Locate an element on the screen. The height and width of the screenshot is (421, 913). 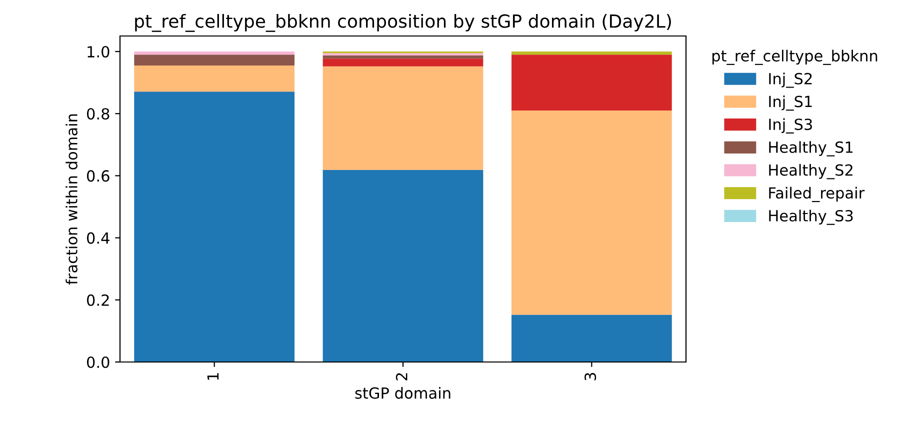
y-tick-label: 0.2 is located at coordinates (97, 300).